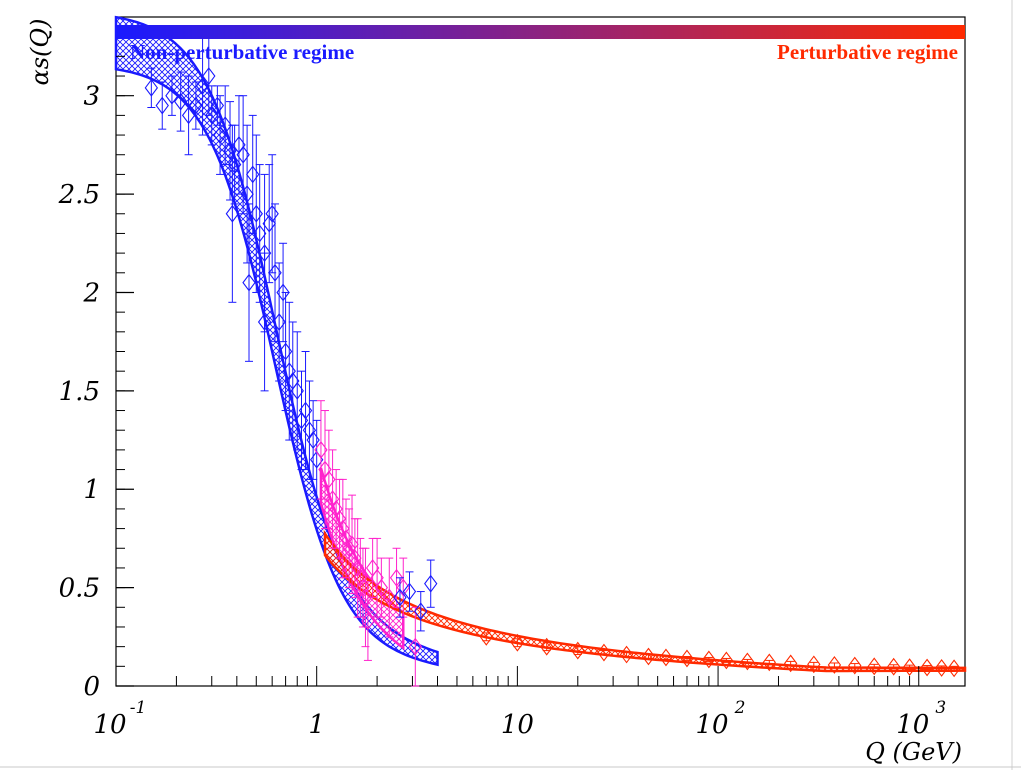 The height and width of the screenshot is (770, 1021). Describe the element at coordinates (940, 708) in the screenshot. I see `x-tick-exponent: 3` at that location.